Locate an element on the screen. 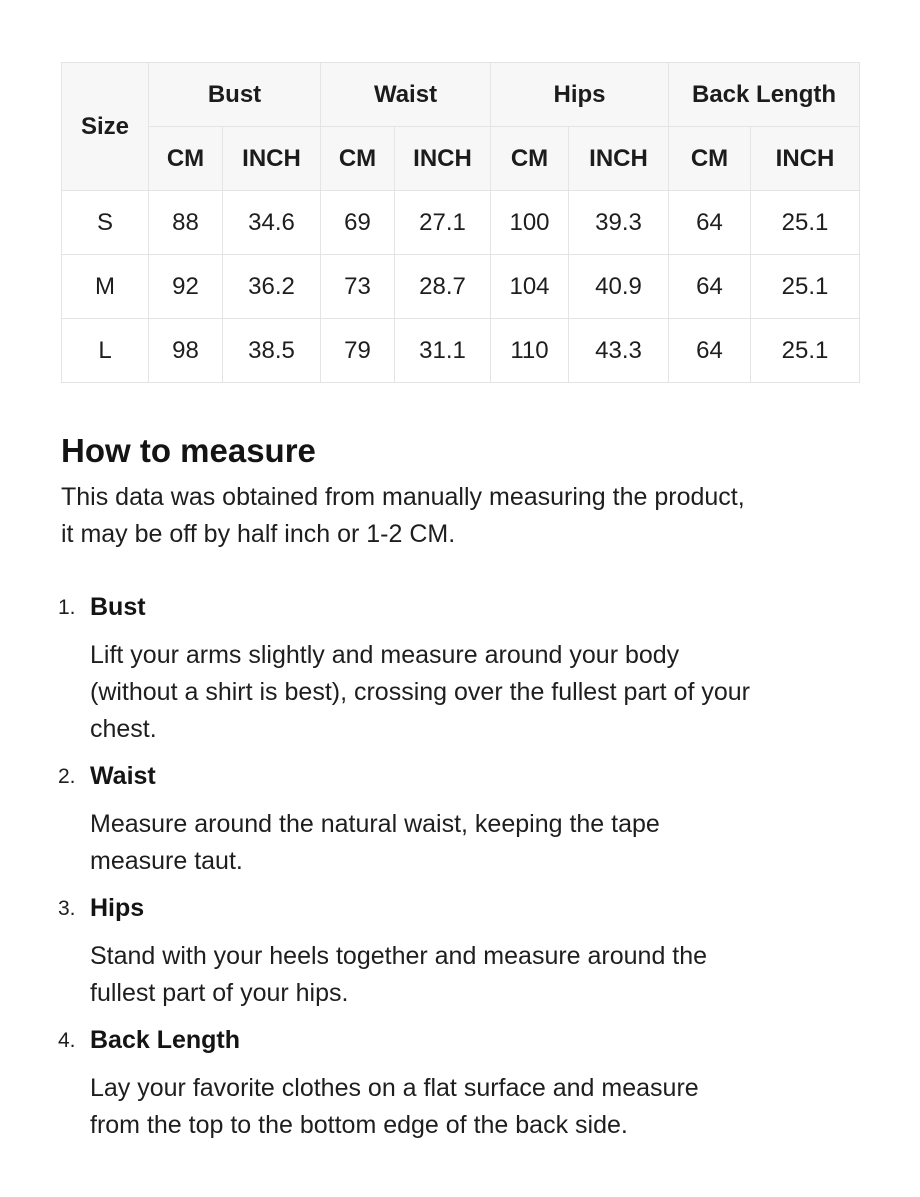 Image resolution: width=920 pixels, height=1197 pixels. how-to-measure-title: How to measure is located at coordinates (188, 450).